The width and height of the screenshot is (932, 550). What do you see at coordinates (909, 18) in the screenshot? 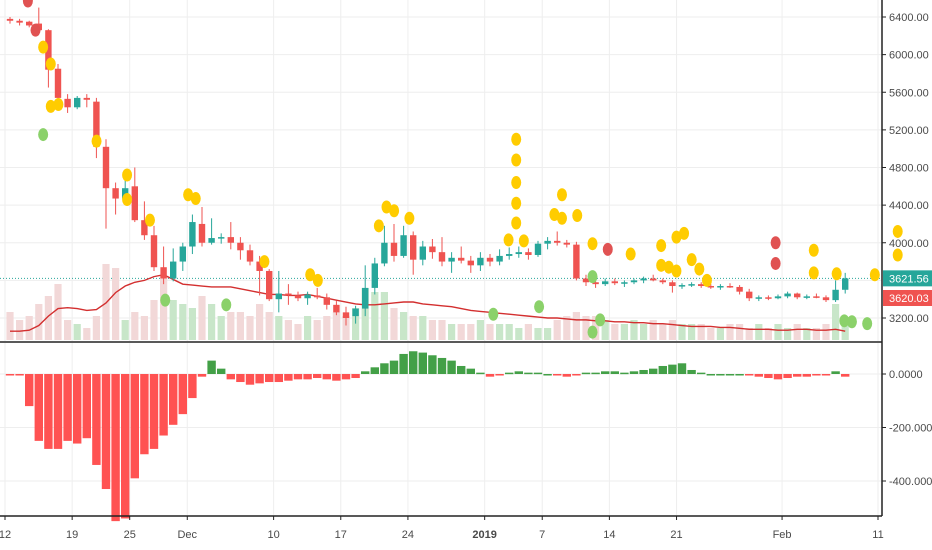
I see `price-tick-label: 6400.00` at bounding box center [909, 18].